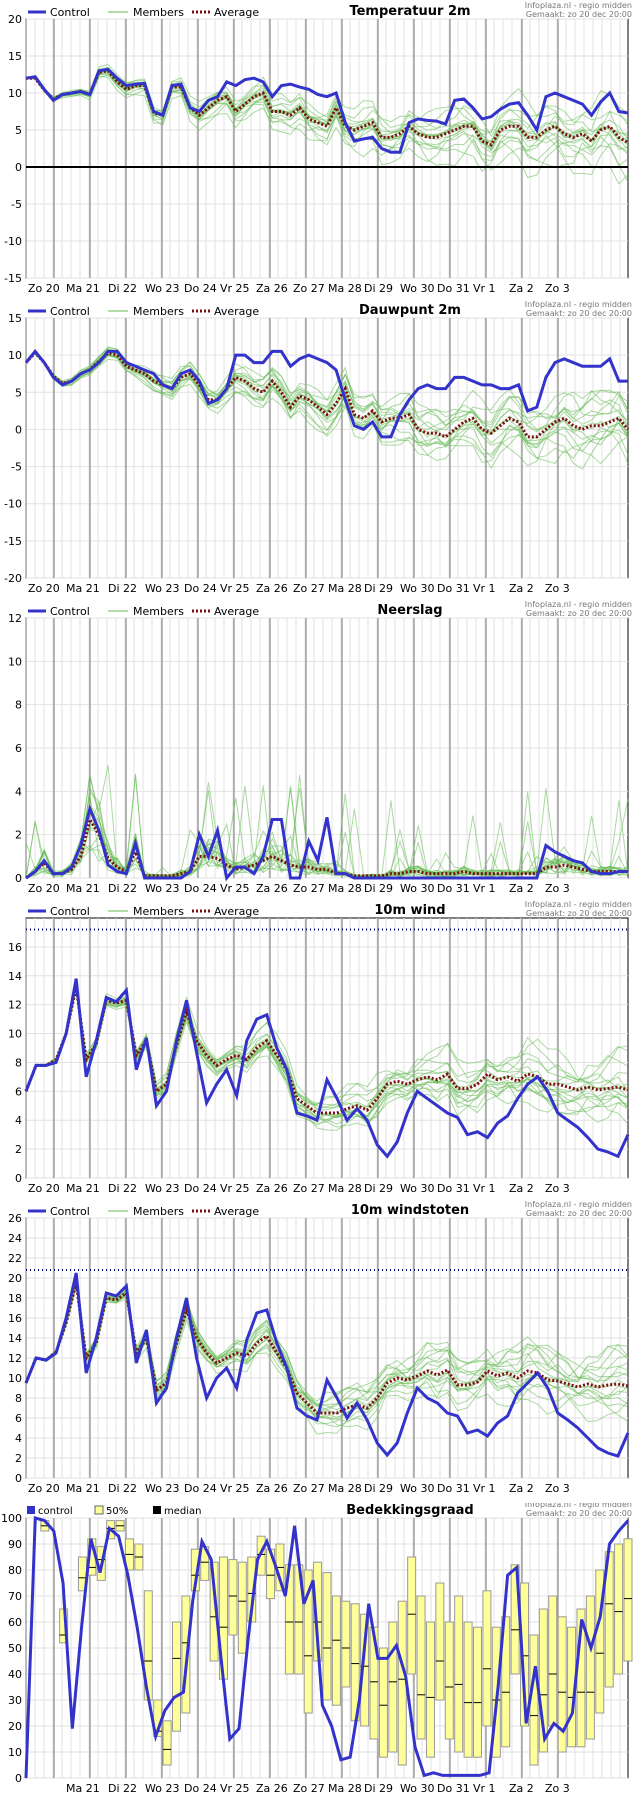 The height and width of the screenshot is (1803, 635). What do you see at coordinates (15, 1358) in the screenshot?
I see `y-tick-label: 12` at bounding box center [15, 1358].